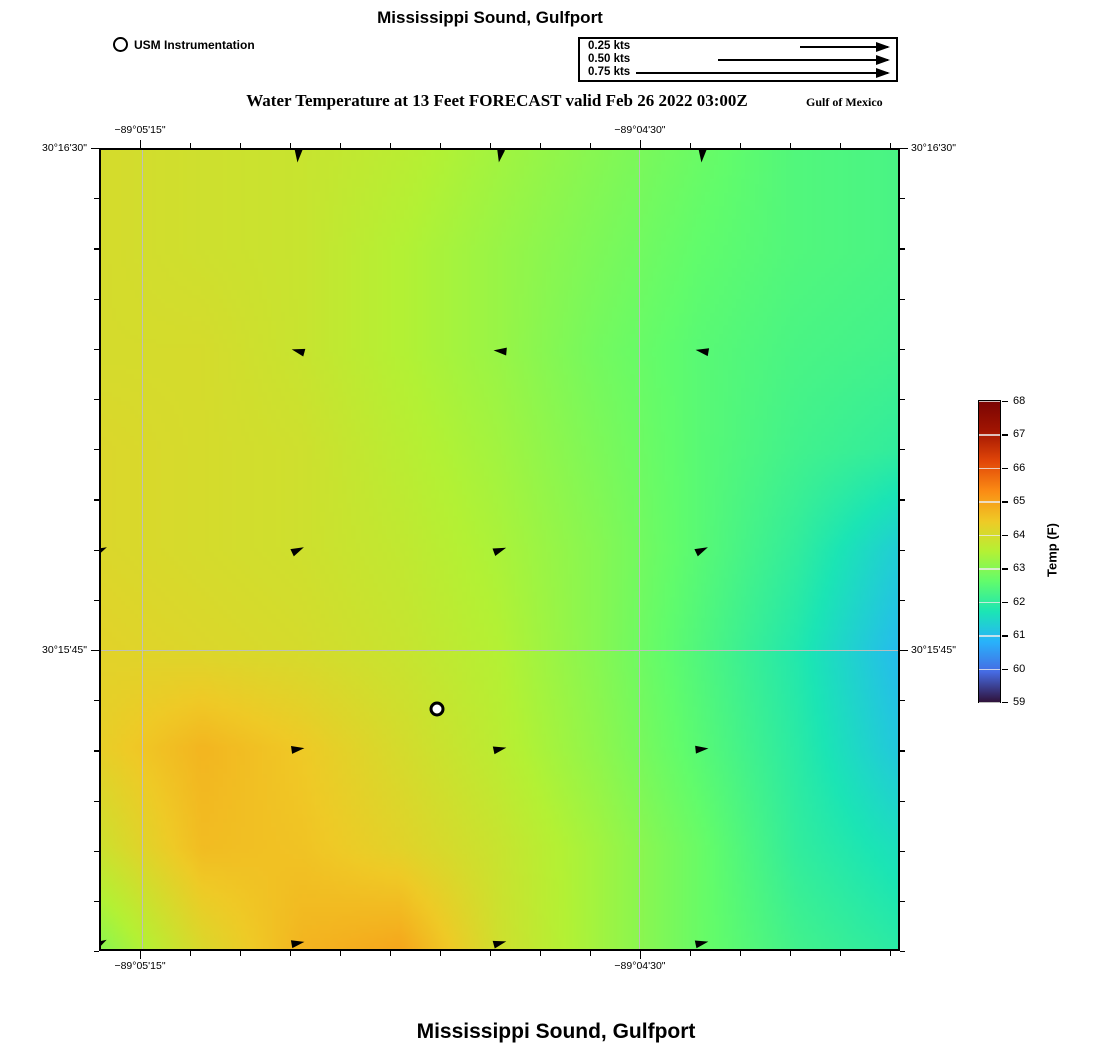 The width and height of the screenshot is (1100, 1050). I want to click on colorbar-tick-label: 61, so click(1019, 635).